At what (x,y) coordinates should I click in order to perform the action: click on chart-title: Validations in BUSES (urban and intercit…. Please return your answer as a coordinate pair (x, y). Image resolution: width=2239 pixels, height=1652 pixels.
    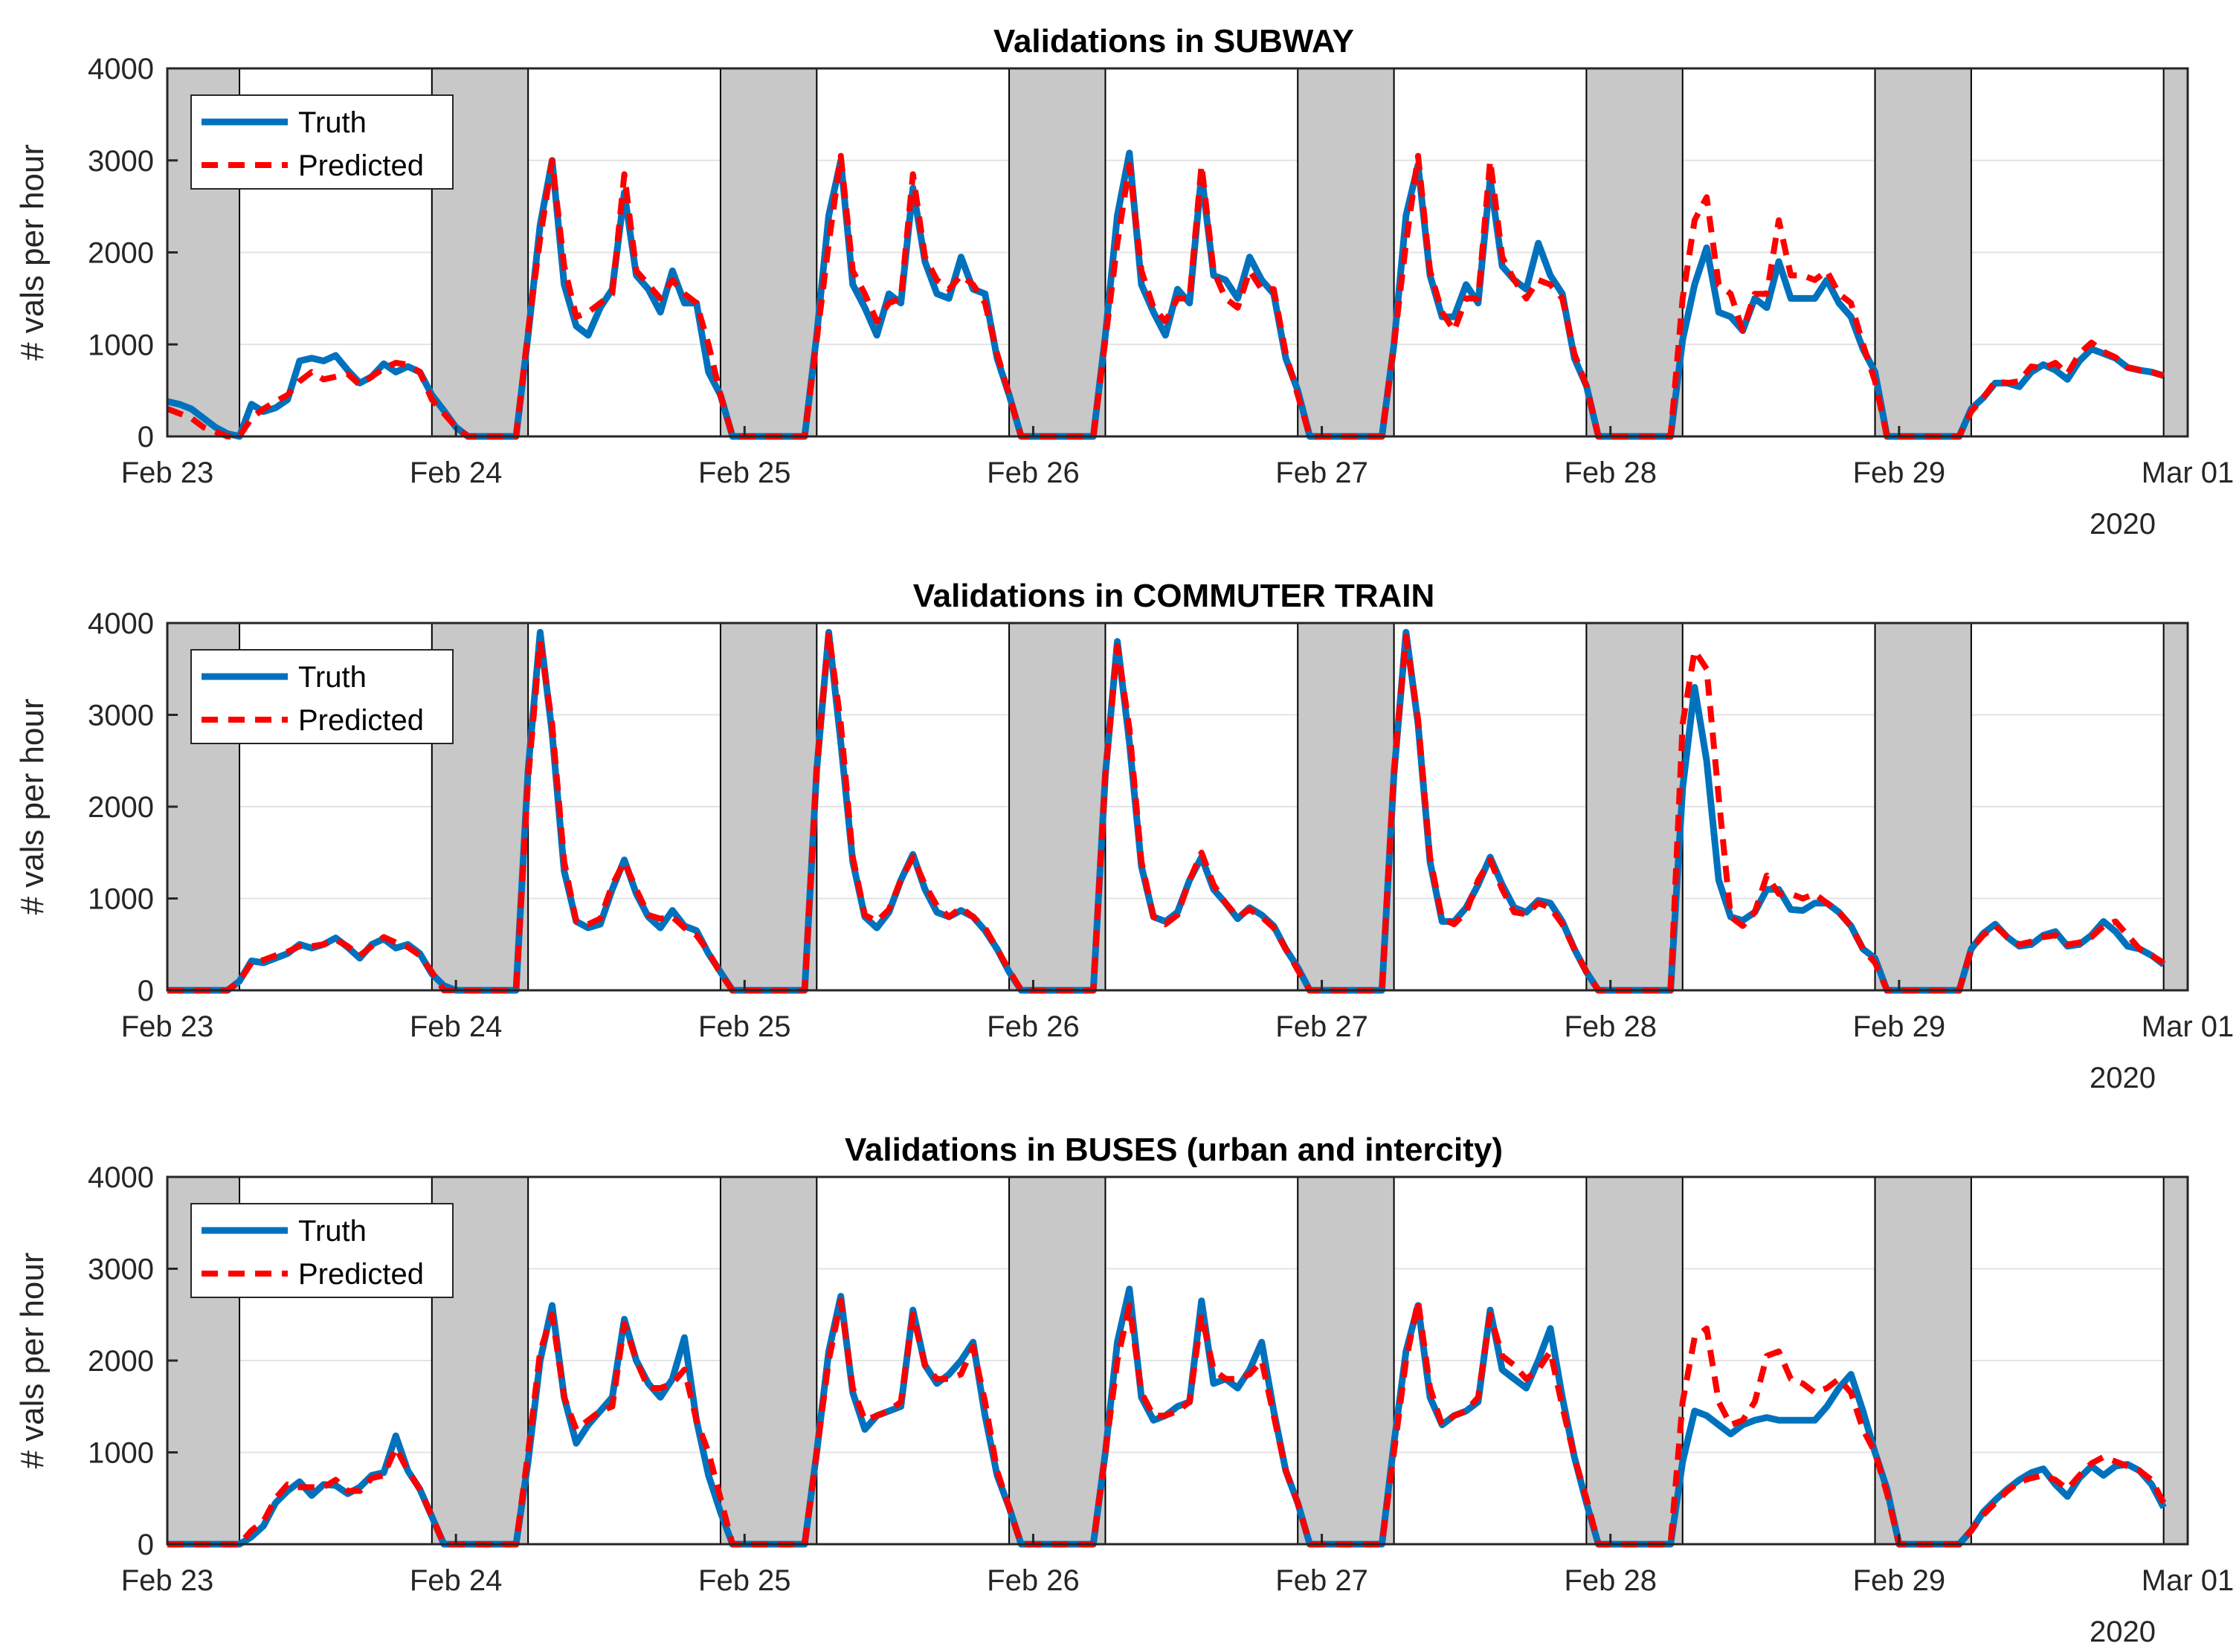
    Looking at the image, I should click on (1174, 1150).